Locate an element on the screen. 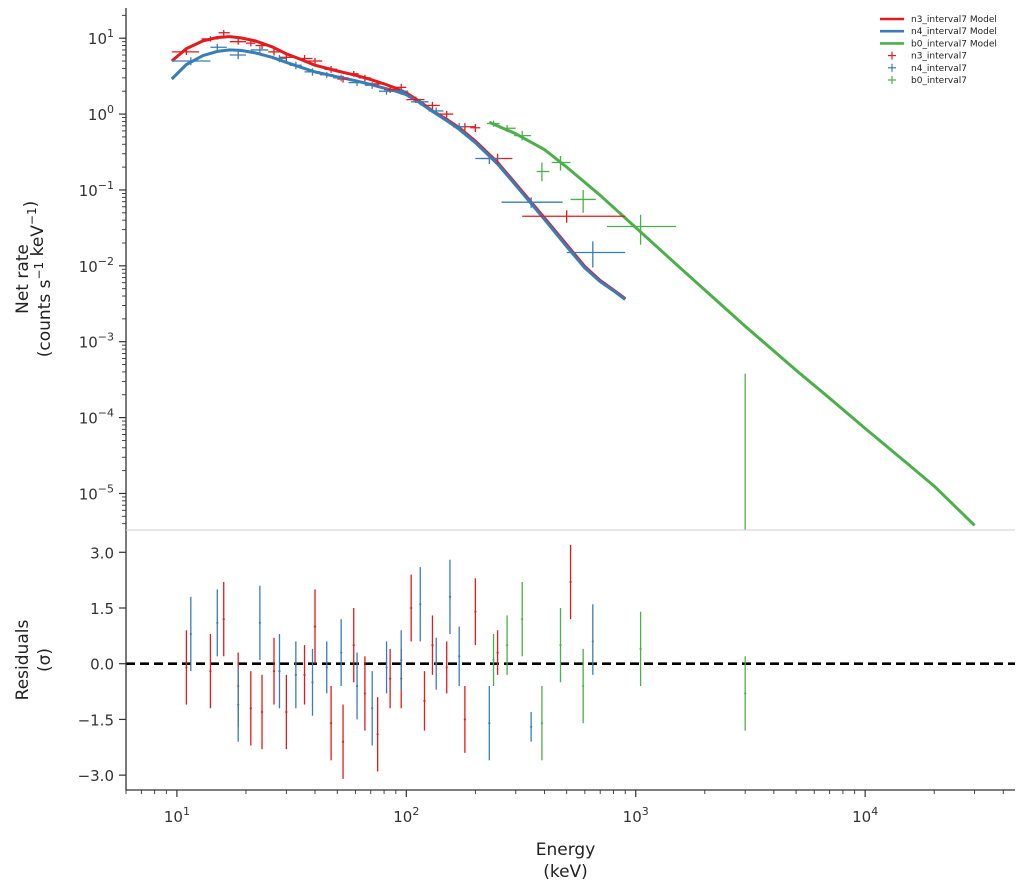  x-tick-label: 10¹ is located at coordinates (177, 815).